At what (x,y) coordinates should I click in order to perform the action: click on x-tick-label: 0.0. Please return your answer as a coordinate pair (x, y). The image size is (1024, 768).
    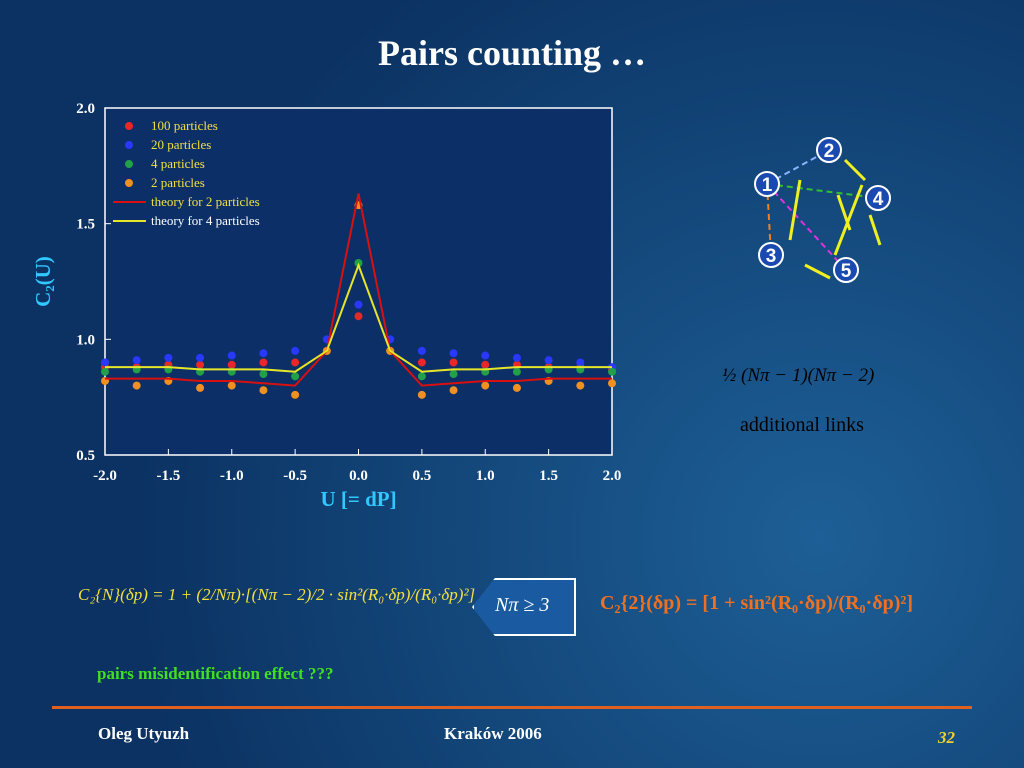
    Looking at the image, I should click on (358, 476).